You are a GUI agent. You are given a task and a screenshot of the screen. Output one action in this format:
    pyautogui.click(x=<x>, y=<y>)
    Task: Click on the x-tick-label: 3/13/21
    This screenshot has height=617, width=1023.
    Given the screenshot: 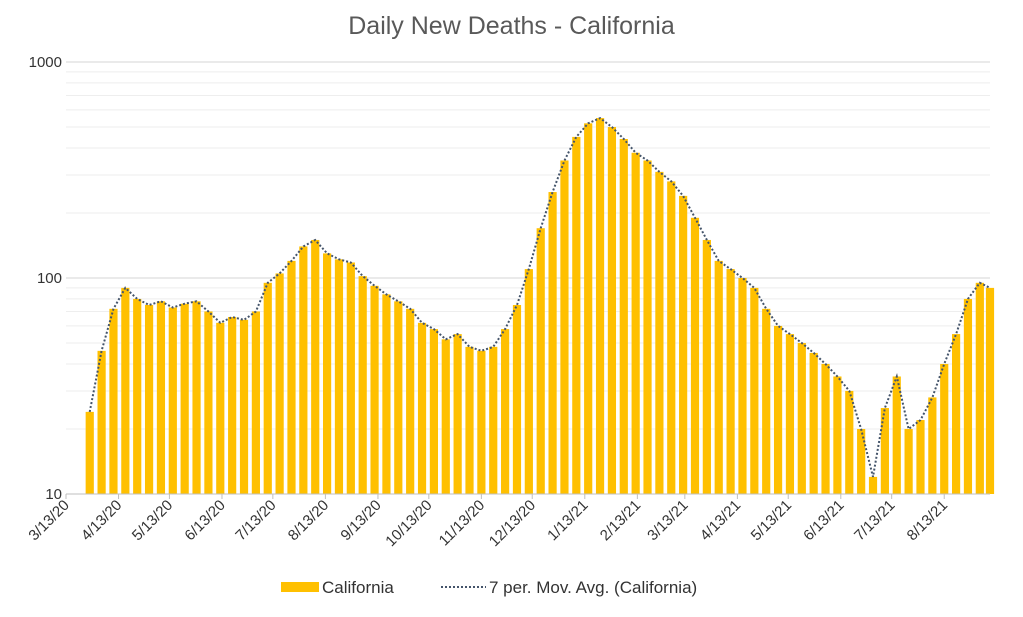 What is the action you would take?
    pyautogui.click(x=667, y=520)
    